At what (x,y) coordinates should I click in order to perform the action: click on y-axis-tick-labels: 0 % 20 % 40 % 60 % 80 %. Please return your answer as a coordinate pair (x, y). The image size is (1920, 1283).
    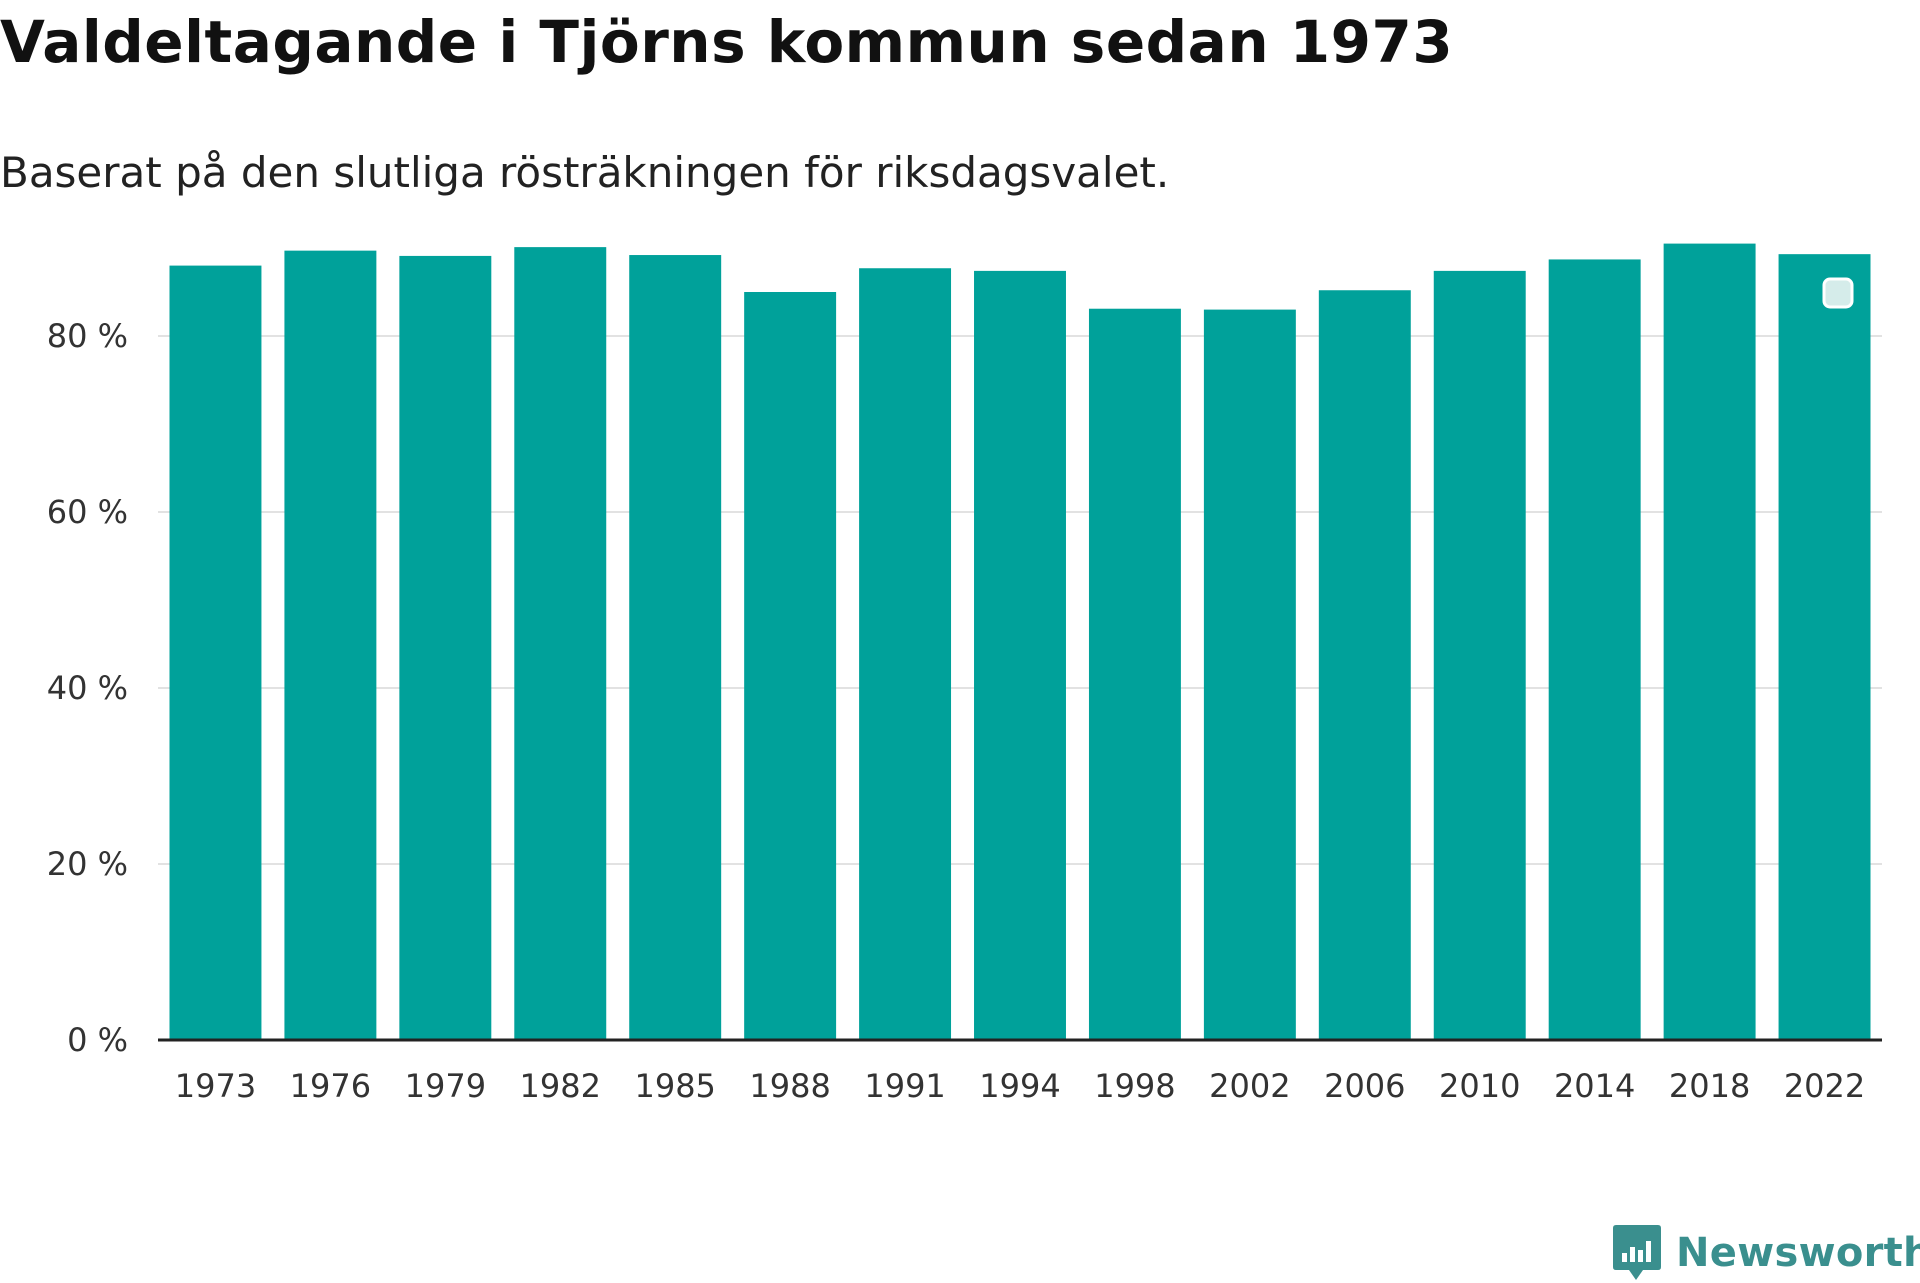
    Looking at the image, I should click on (87, 688).